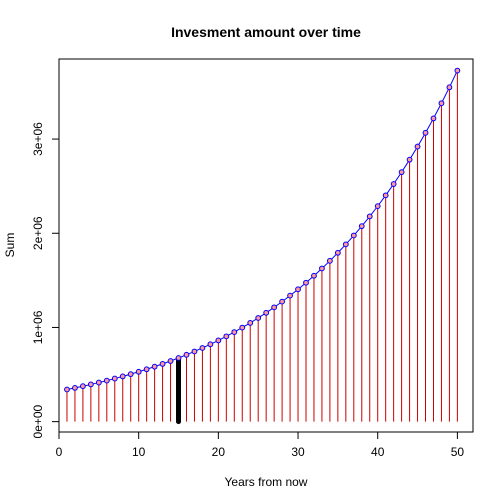  I want to click on x-tick-label: 40, so click(378, 452).